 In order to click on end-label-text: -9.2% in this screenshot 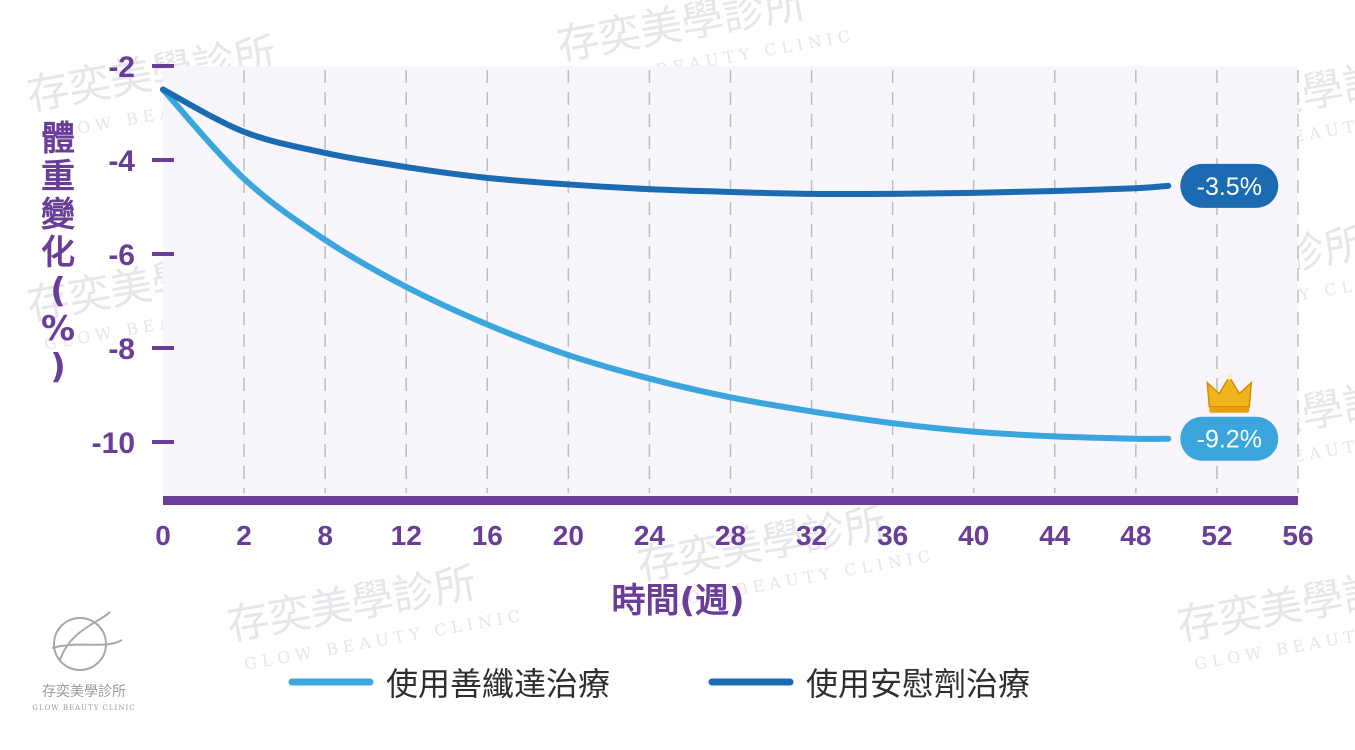, I will do `click(1229, 440)`.